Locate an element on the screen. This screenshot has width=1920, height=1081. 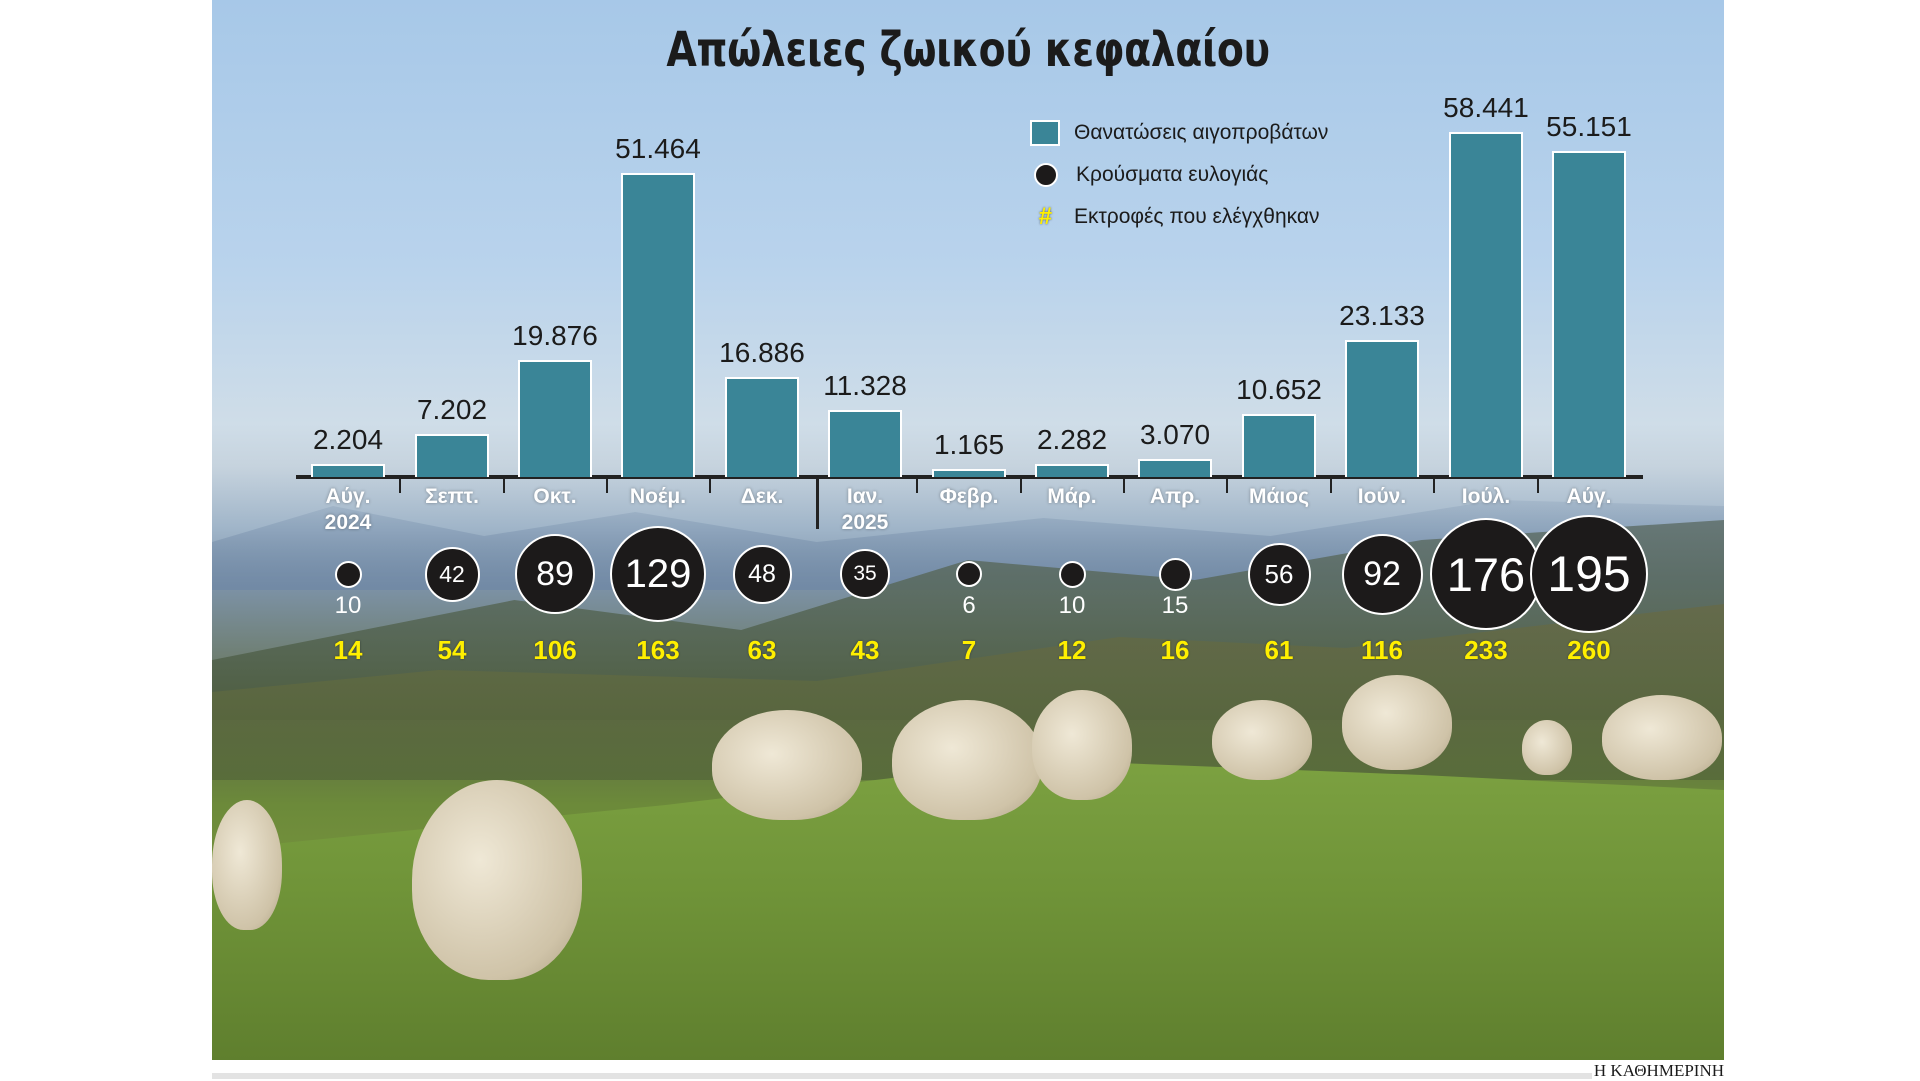
footer-rule is located at coordinates (902, 1076).